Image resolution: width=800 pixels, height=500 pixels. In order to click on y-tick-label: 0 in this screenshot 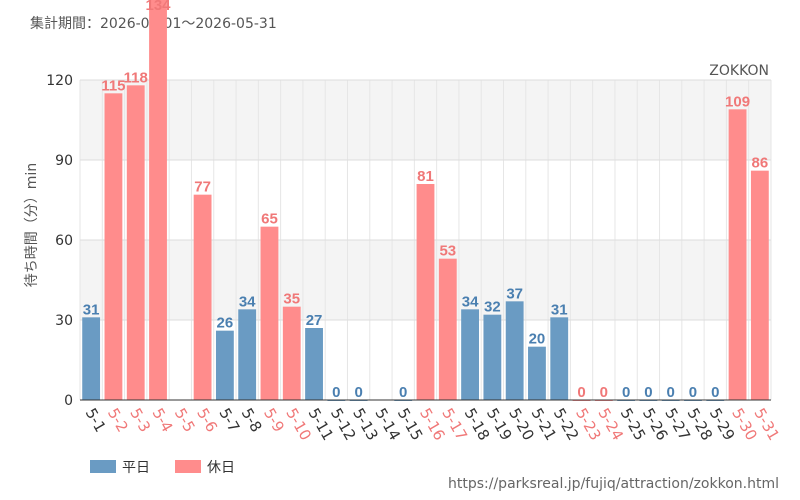, I will do `click(68, 401)`.